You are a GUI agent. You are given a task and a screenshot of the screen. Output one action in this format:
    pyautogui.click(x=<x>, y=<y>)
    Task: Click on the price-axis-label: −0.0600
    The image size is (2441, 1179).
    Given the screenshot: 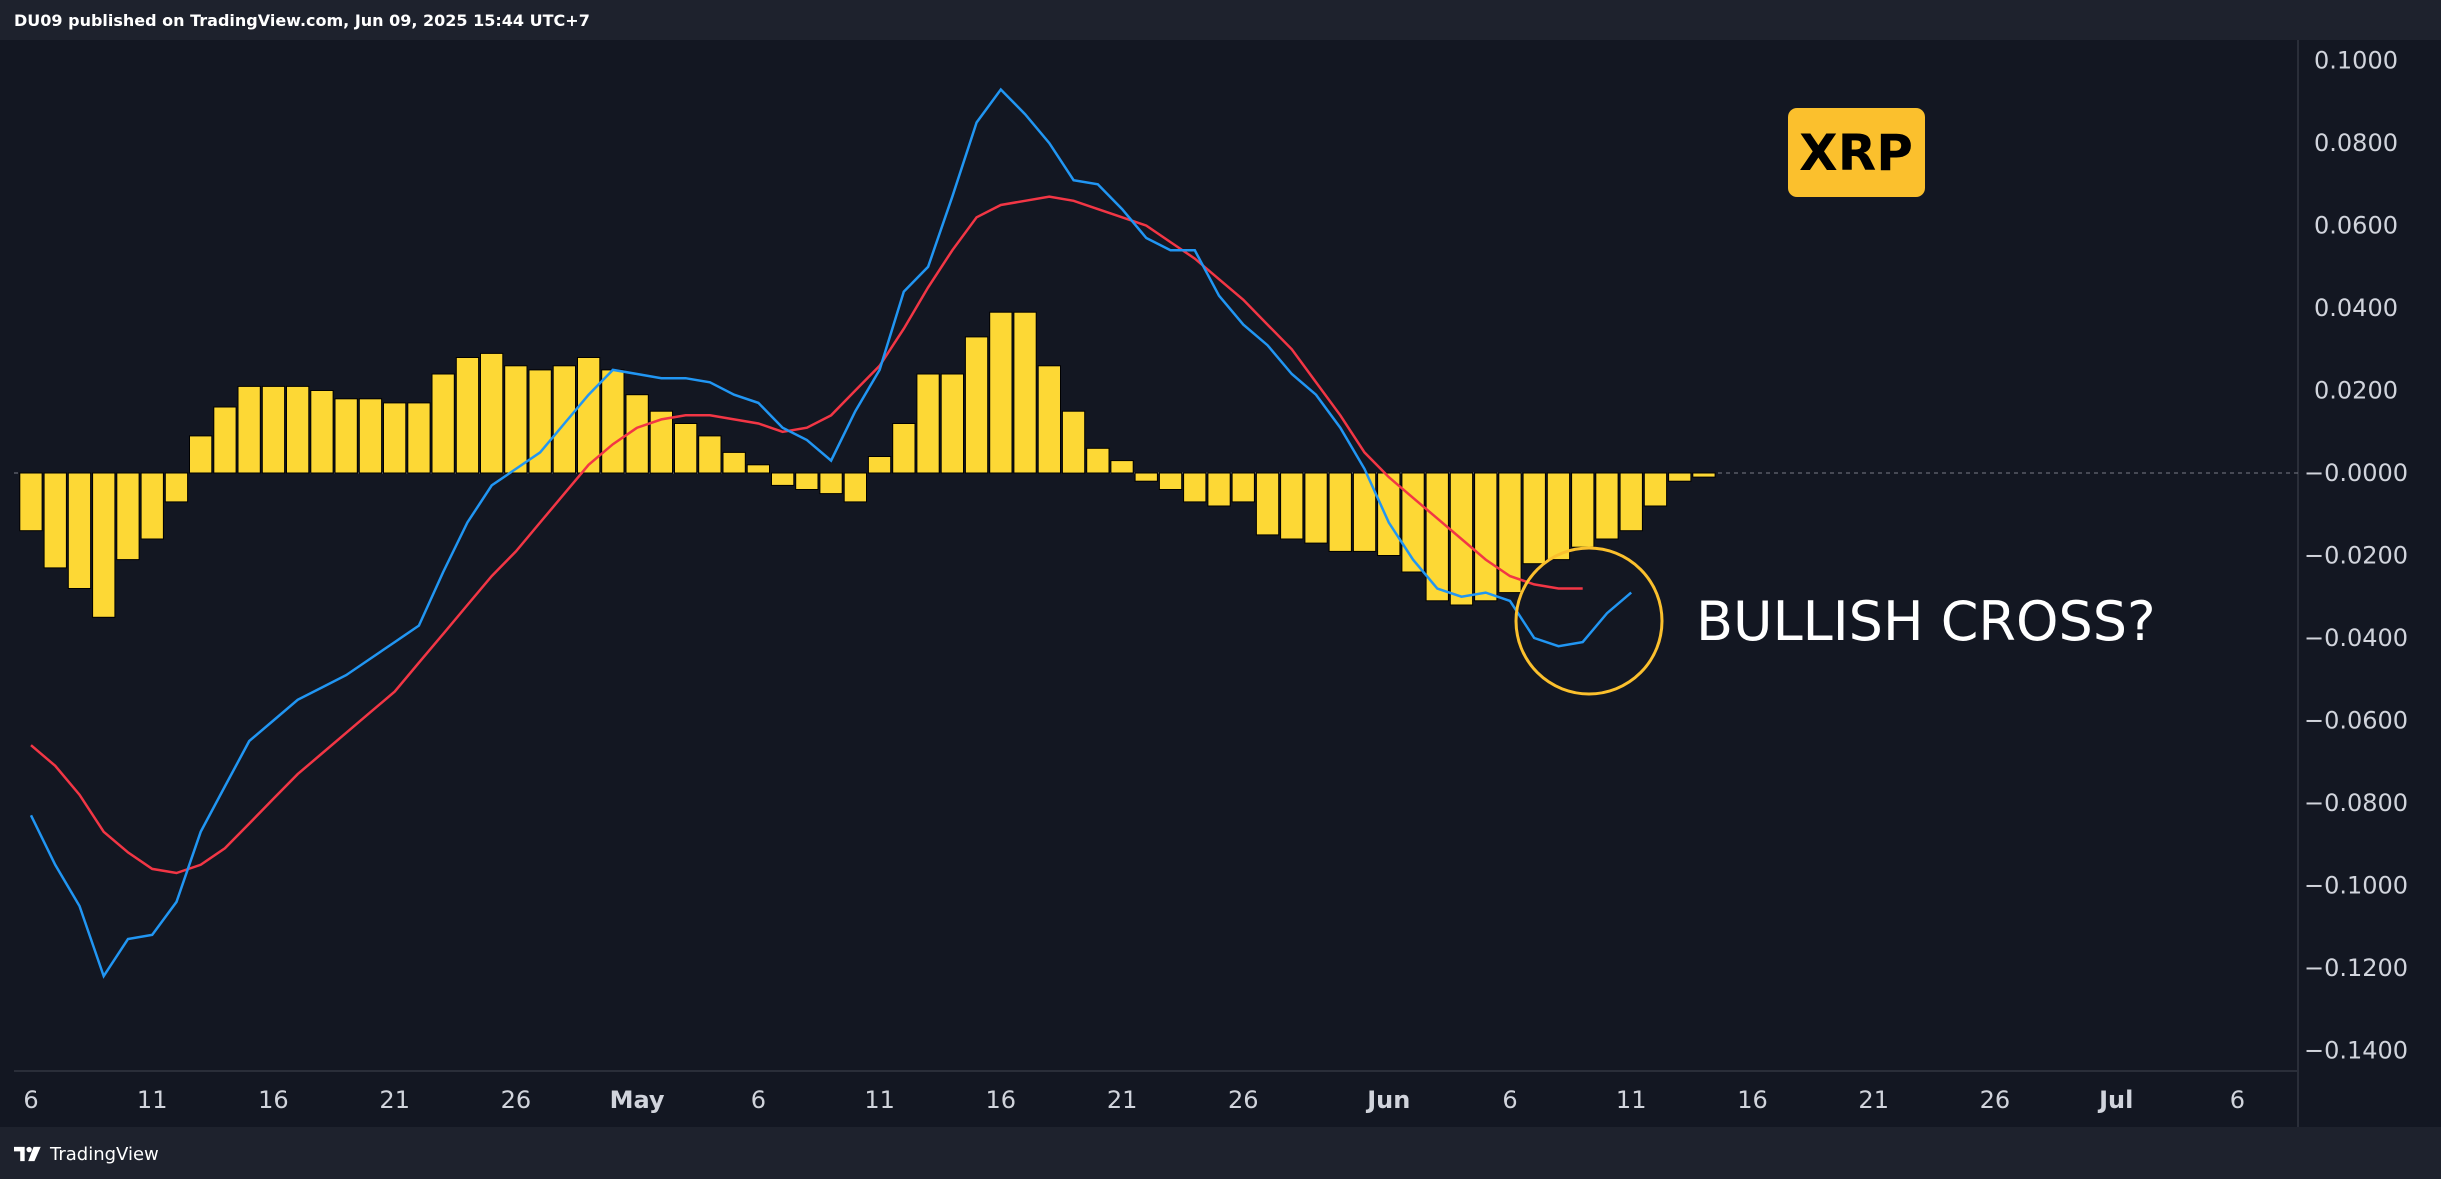 What is the action you would take?
    pyautogui.click(x=2356, y=721)
    